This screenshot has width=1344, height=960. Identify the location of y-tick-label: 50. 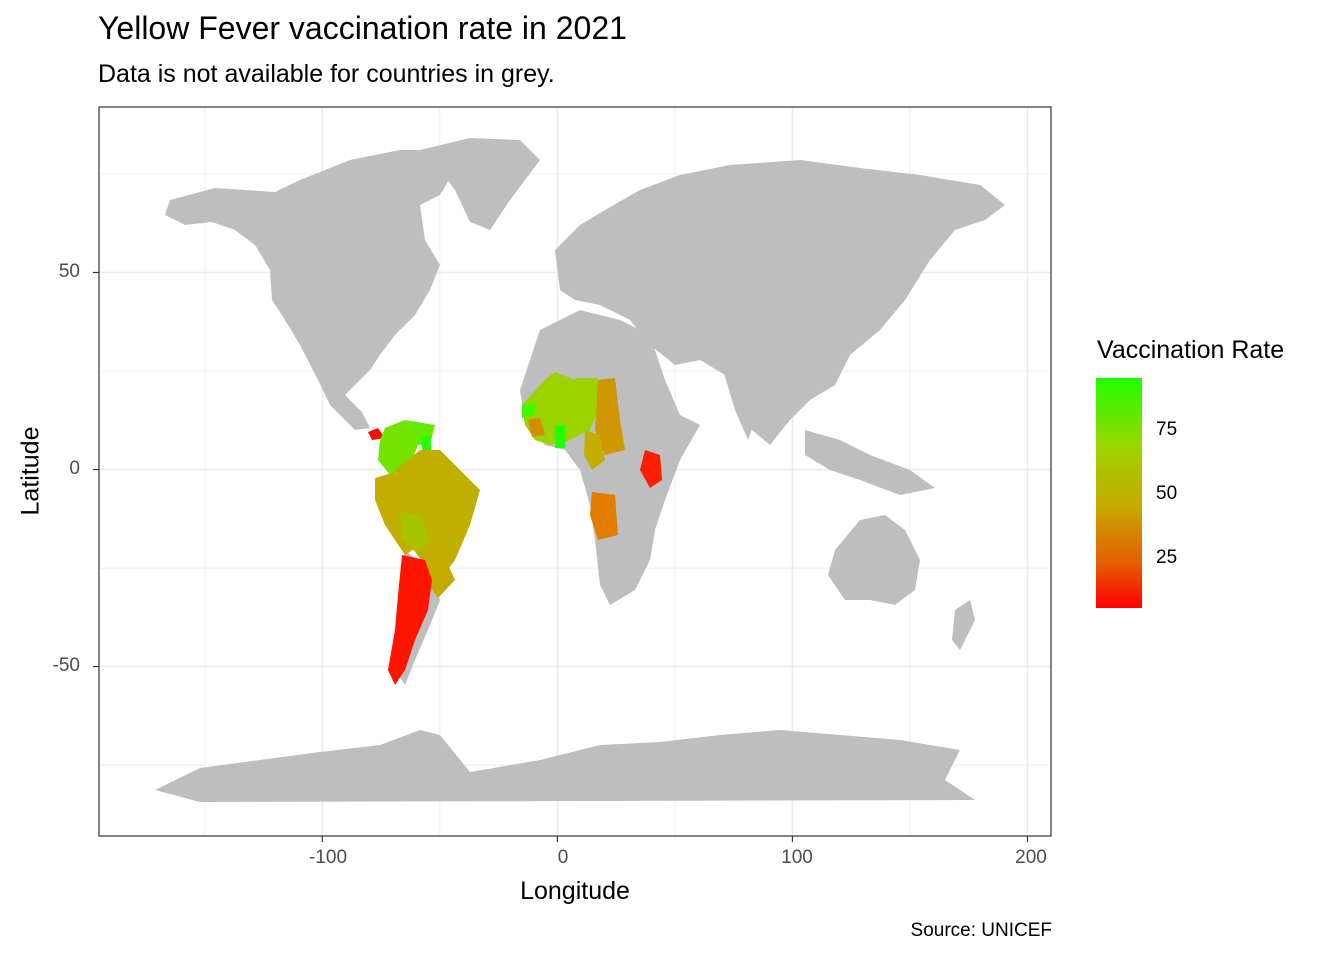
(69, 271).